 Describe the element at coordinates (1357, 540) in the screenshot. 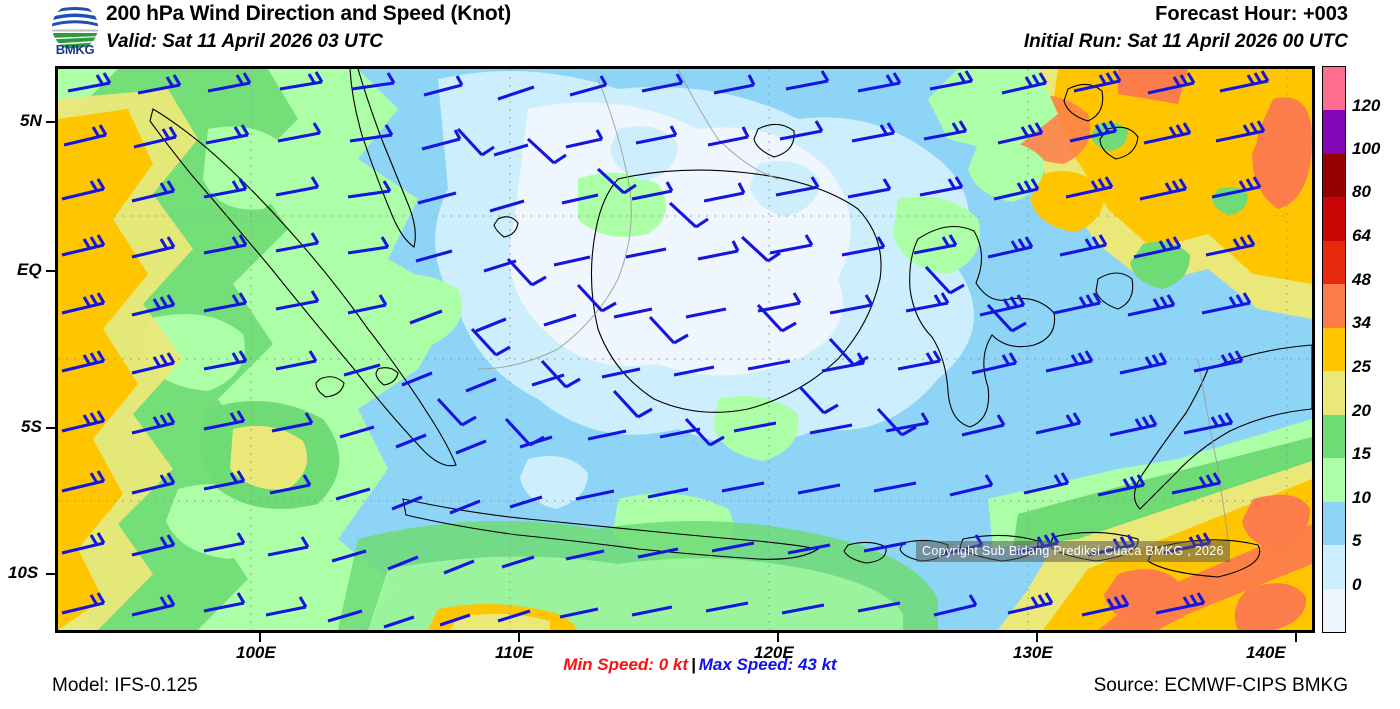

I see `colorbar-label-5: 5` at that location.